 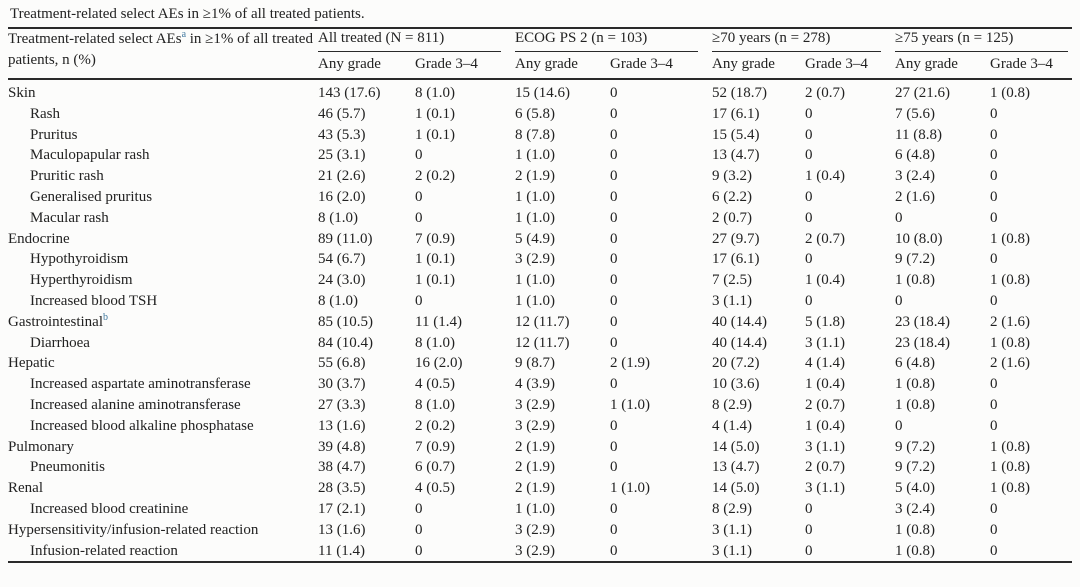 I want to click on ae-label-cell: Increased blood alkaline phosphatase, so click(x=142, y=425).